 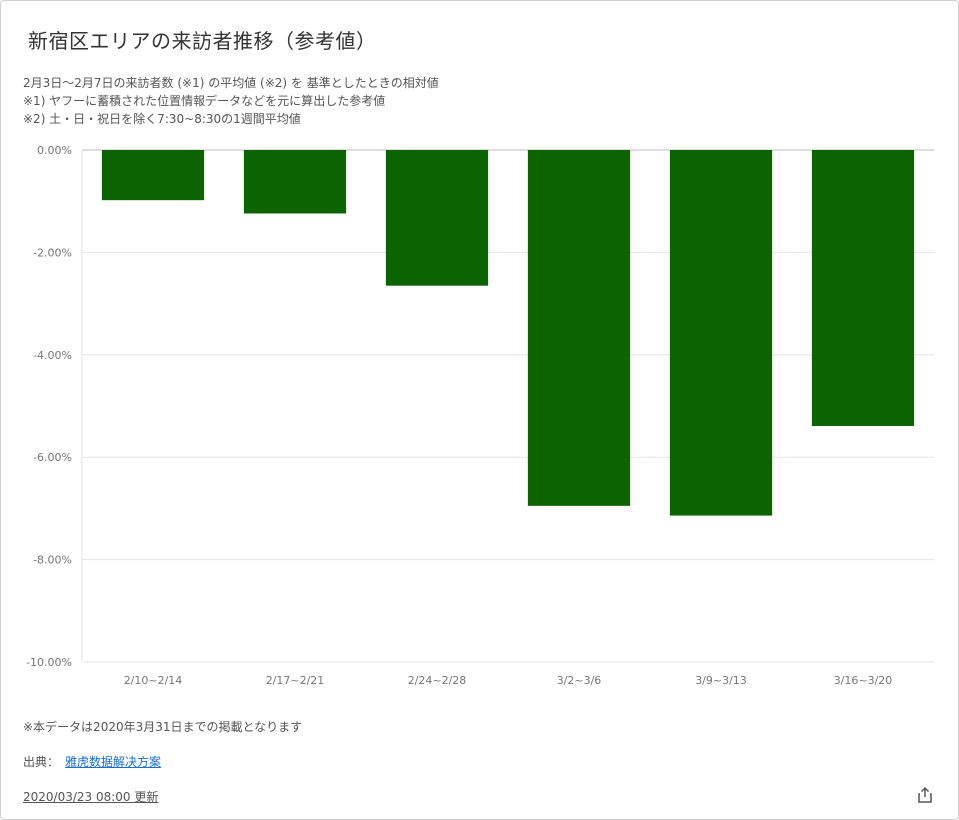 What do you see at coordinates (202, 41) in the screenshot?
I see `chart-title: 新宿区エリアの来訪者推移（参考値）` at bounding box center [202, 41].